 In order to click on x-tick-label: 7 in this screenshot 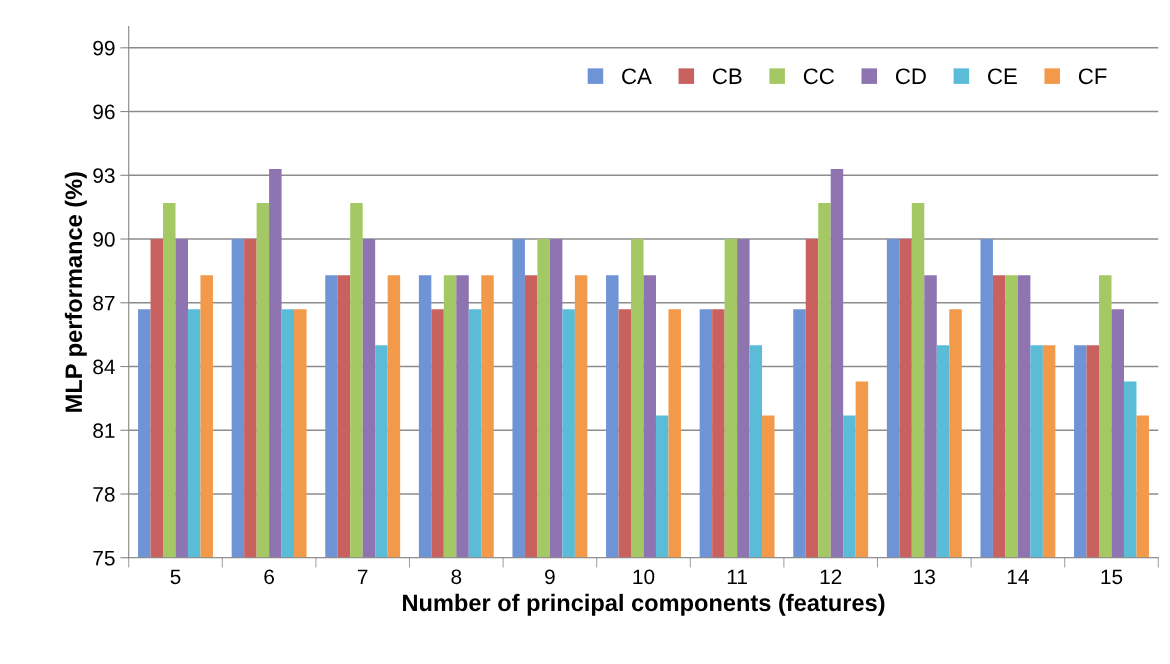, I will do `click(362, 576)`.